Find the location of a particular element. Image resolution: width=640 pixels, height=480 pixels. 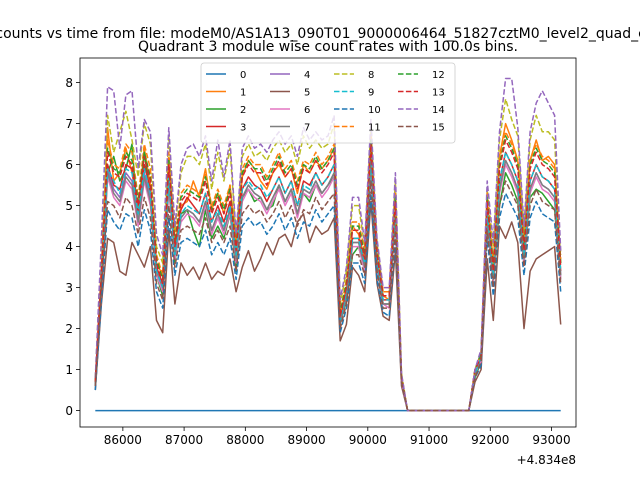

y-tick-label: 1 is located at coordinates (69, 370).